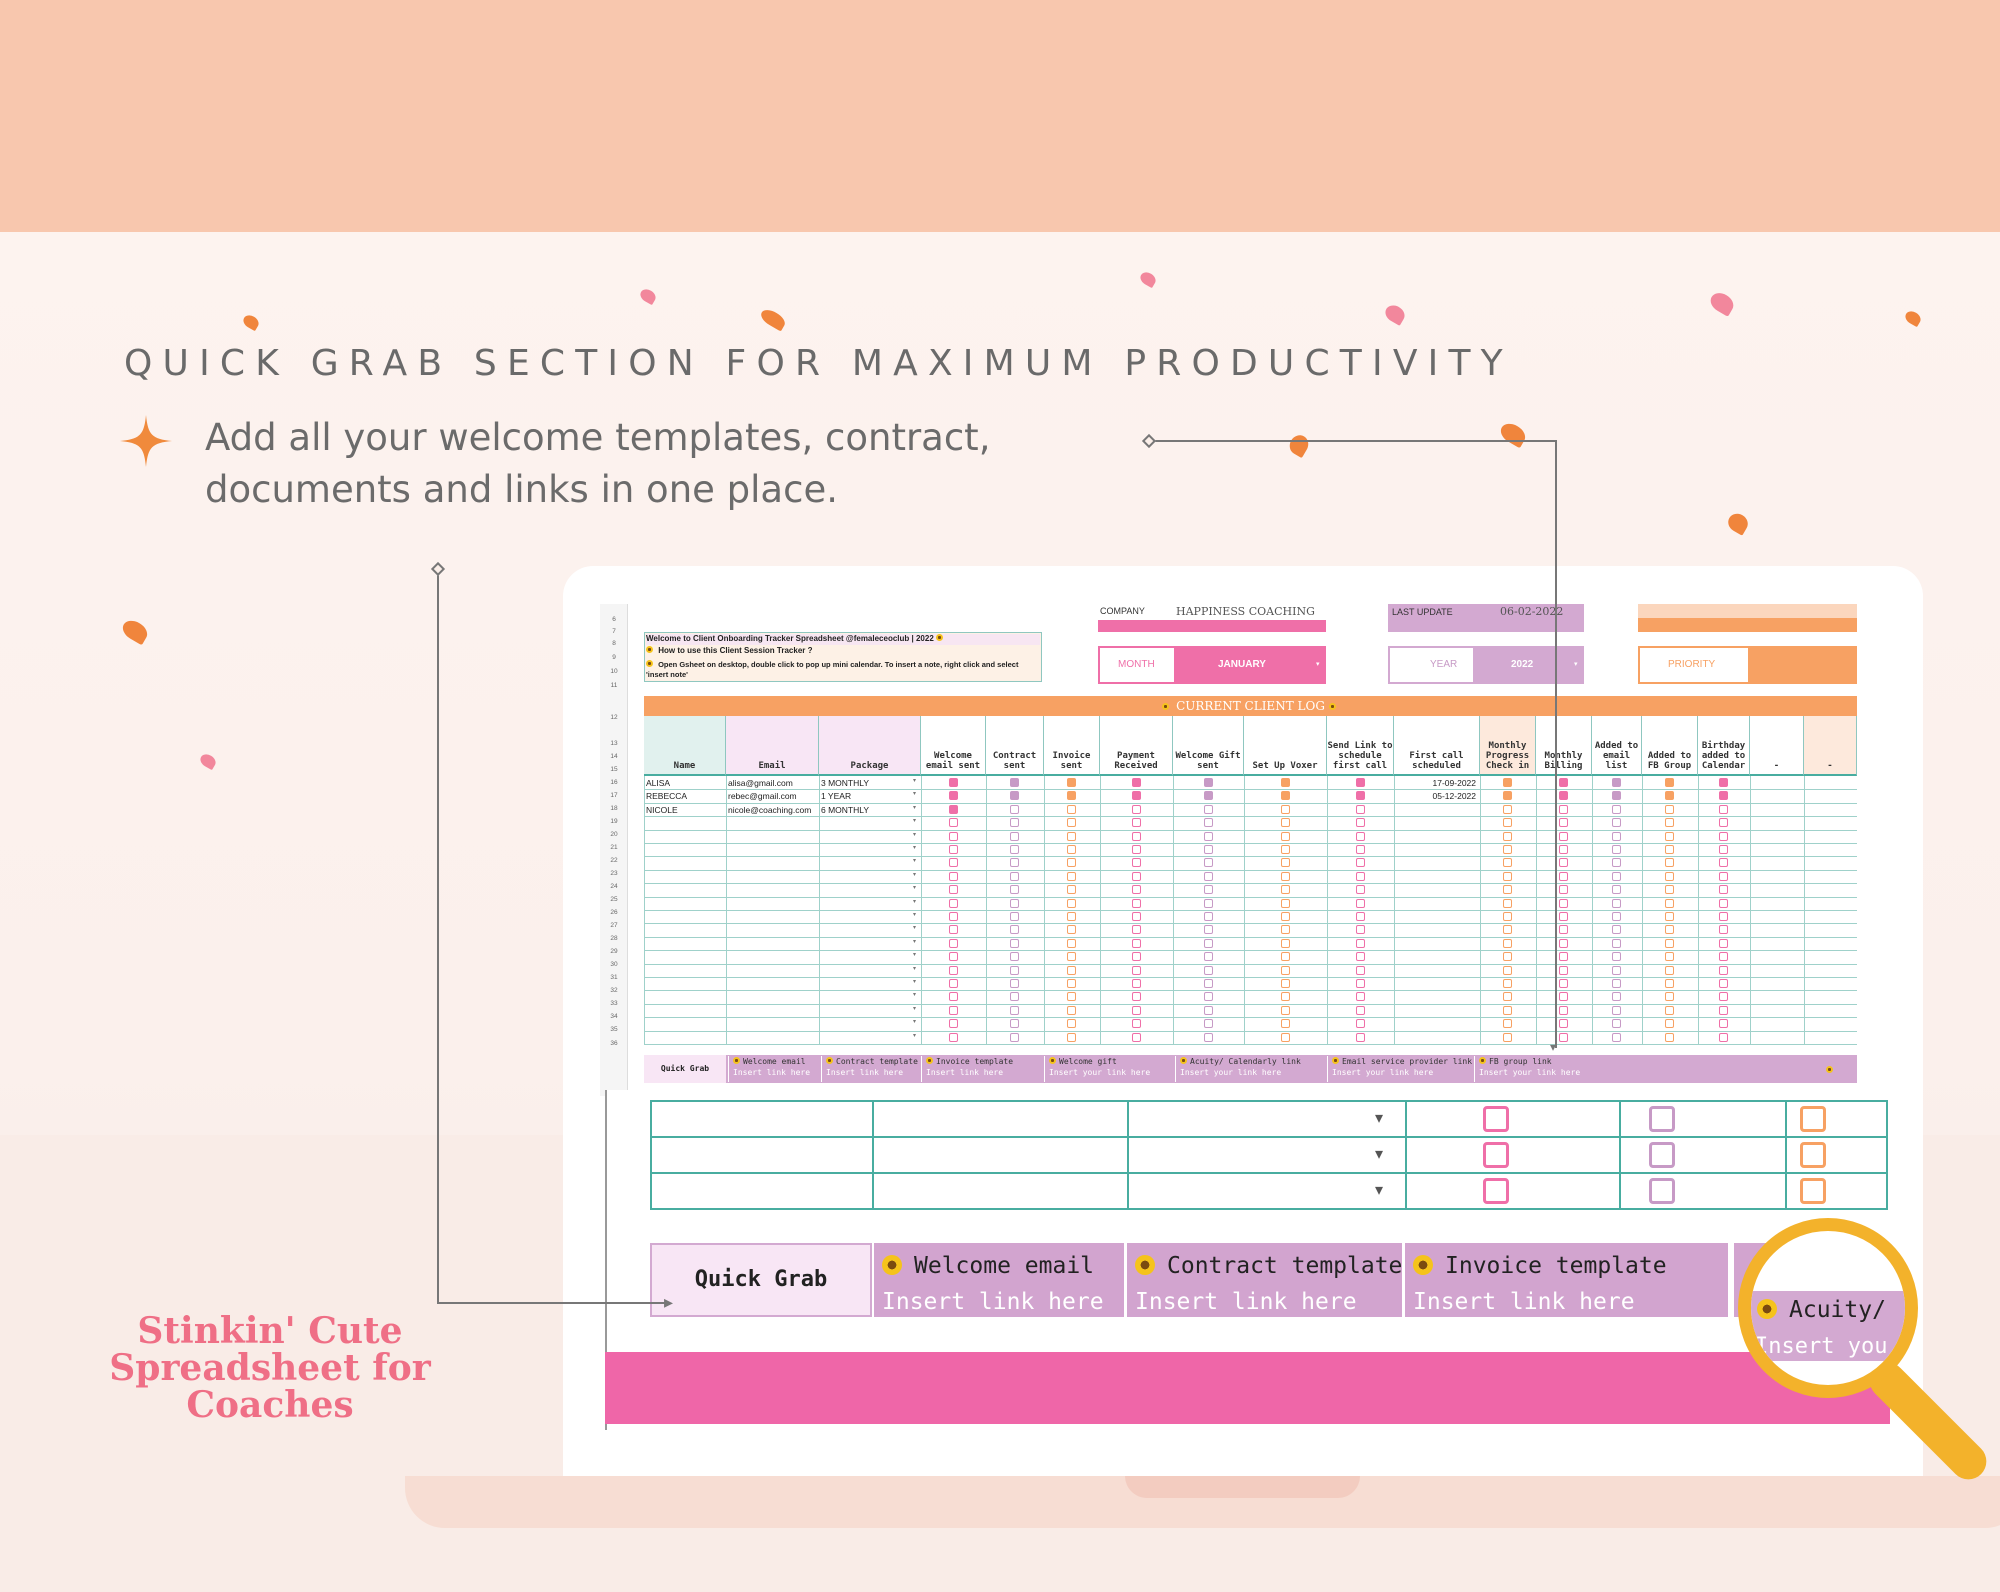  Describe the element at coordinates (845, 809) in the screenshot. I see `client-package: 6 MONTHLY` at that location.